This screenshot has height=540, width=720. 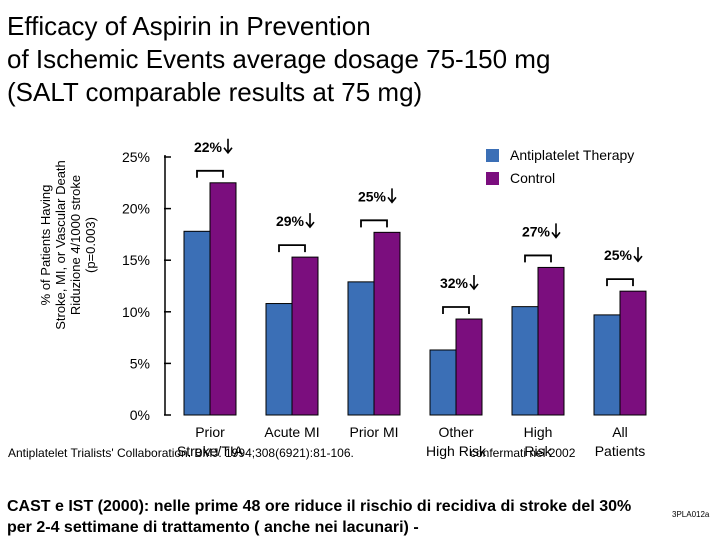 What do you see at coordinates (136, 260) in the screenshot?
I see `y-tick-label: 15%` at bounding box center [136, 260].